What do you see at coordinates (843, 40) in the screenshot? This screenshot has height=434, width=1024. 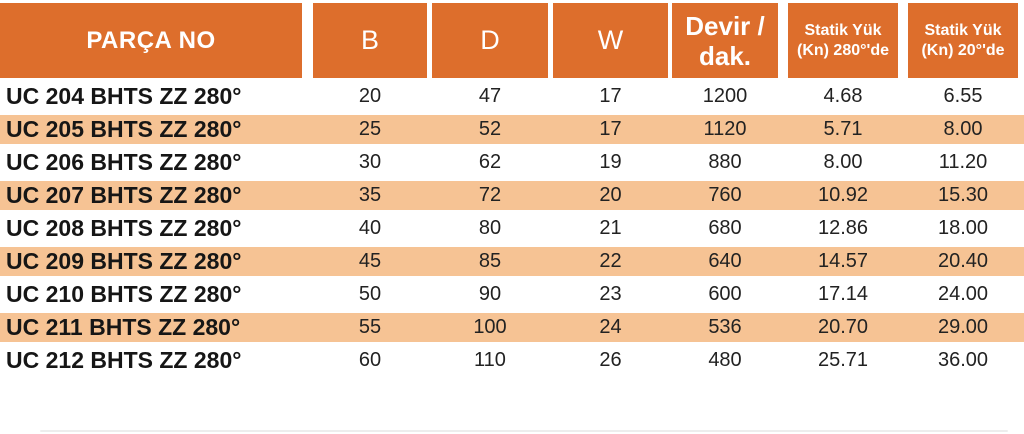 I see `header-cell-statik-yuk-280: Statik Yük (Kn) 280°'de` at bounding box center [843, 40].